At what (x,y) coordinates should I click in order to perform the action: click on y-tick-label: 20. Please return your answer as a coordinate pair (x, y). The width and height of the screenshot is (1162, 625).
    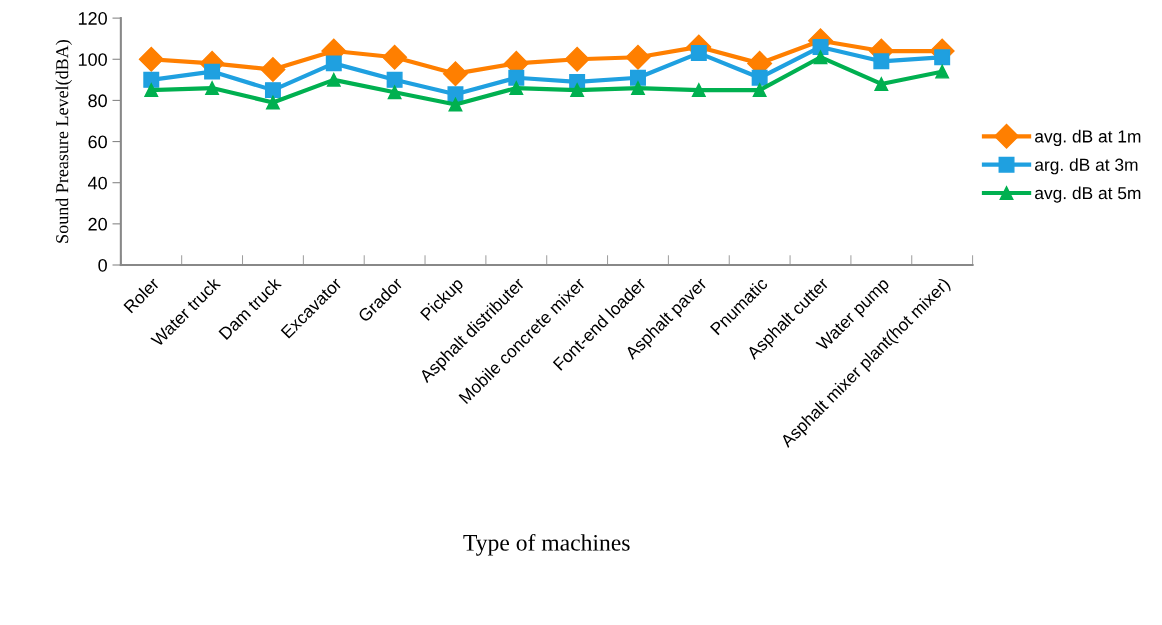
    Looking at the image, I should click on (97, 224).